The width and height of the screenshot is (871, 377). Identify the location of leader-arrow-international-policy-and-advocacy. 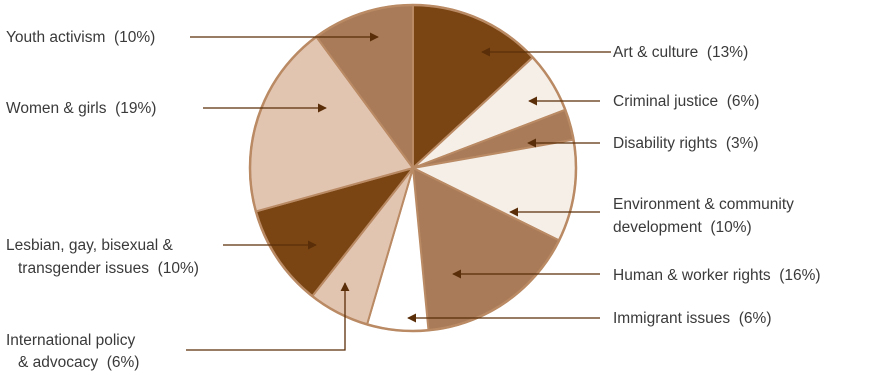
(268, 316).